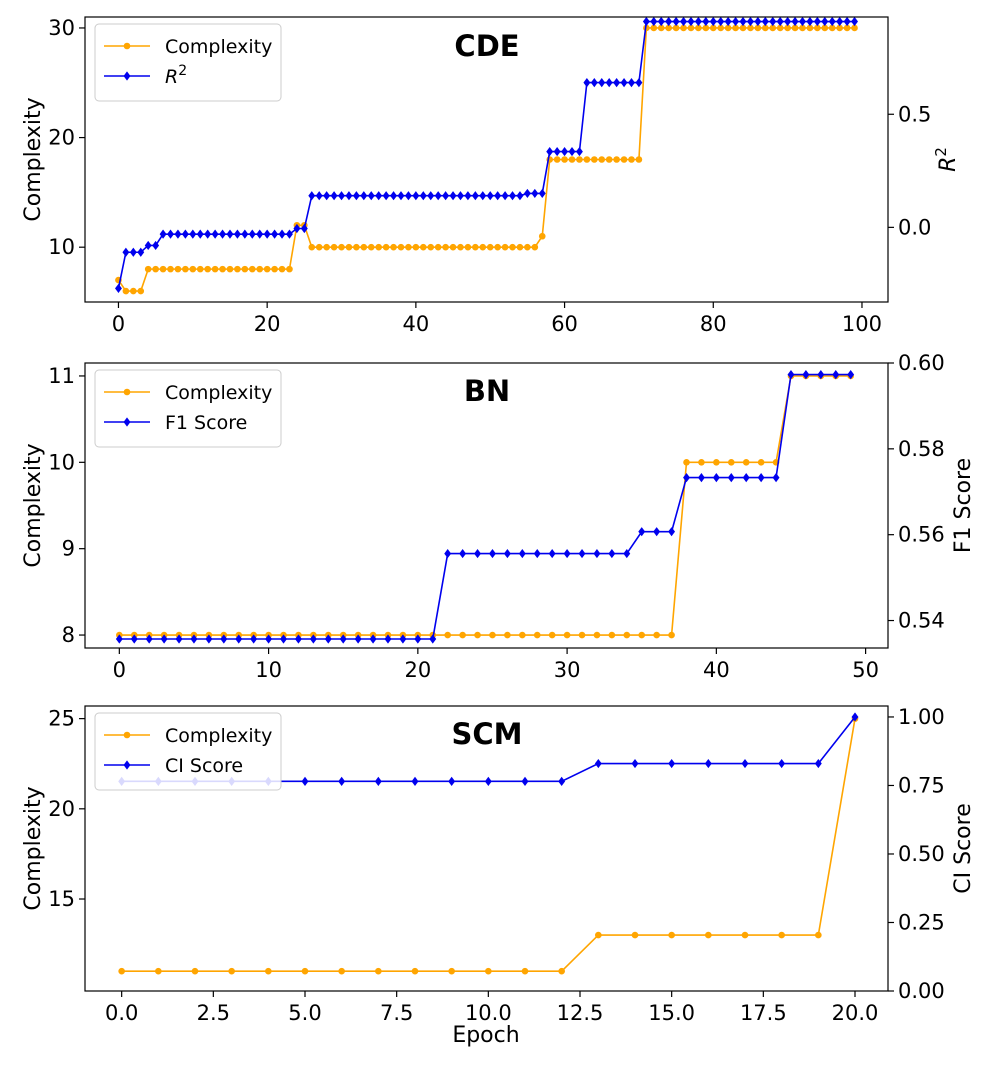 The image size is (997, 1068). I want to click on x-tick-label-cde-1: 20, so click(267, 324).